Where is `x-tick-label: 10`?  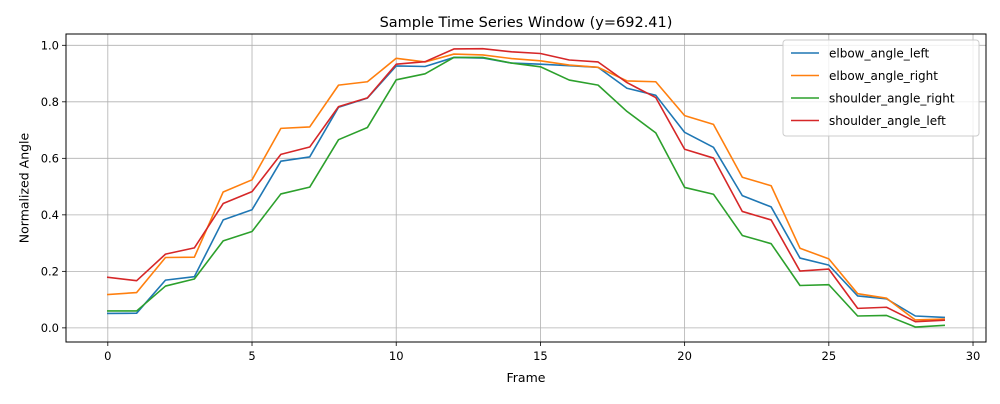
x-tick-label: 10 is located at coordinates (396, 356).